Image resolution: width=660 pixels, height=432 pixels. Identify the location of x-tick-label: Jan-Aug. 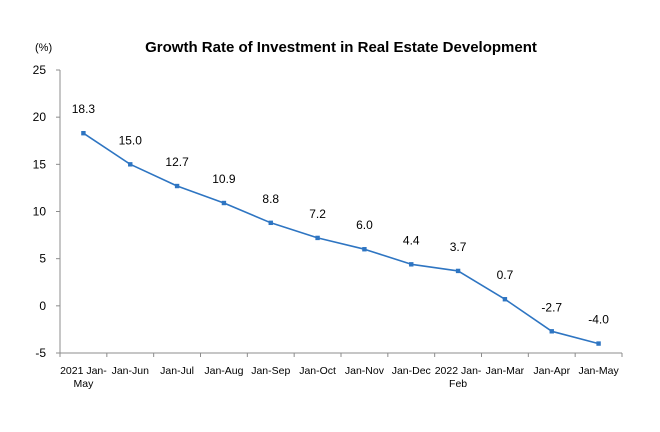
(223, 371).